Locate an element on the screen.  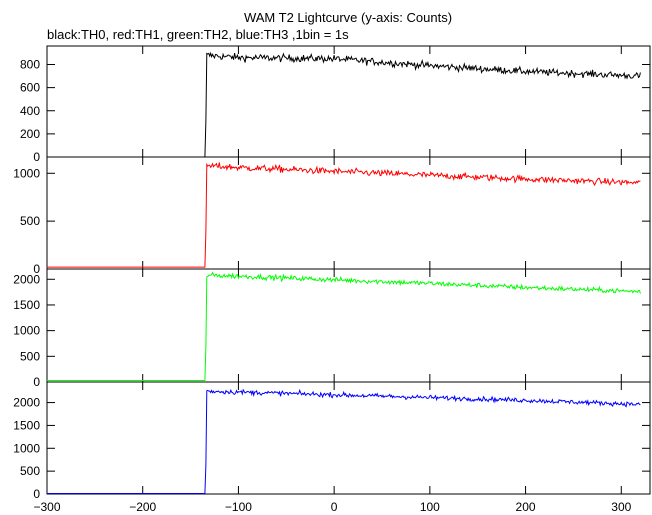
x-tick-label: −200 is located at coordinates (142, 507).